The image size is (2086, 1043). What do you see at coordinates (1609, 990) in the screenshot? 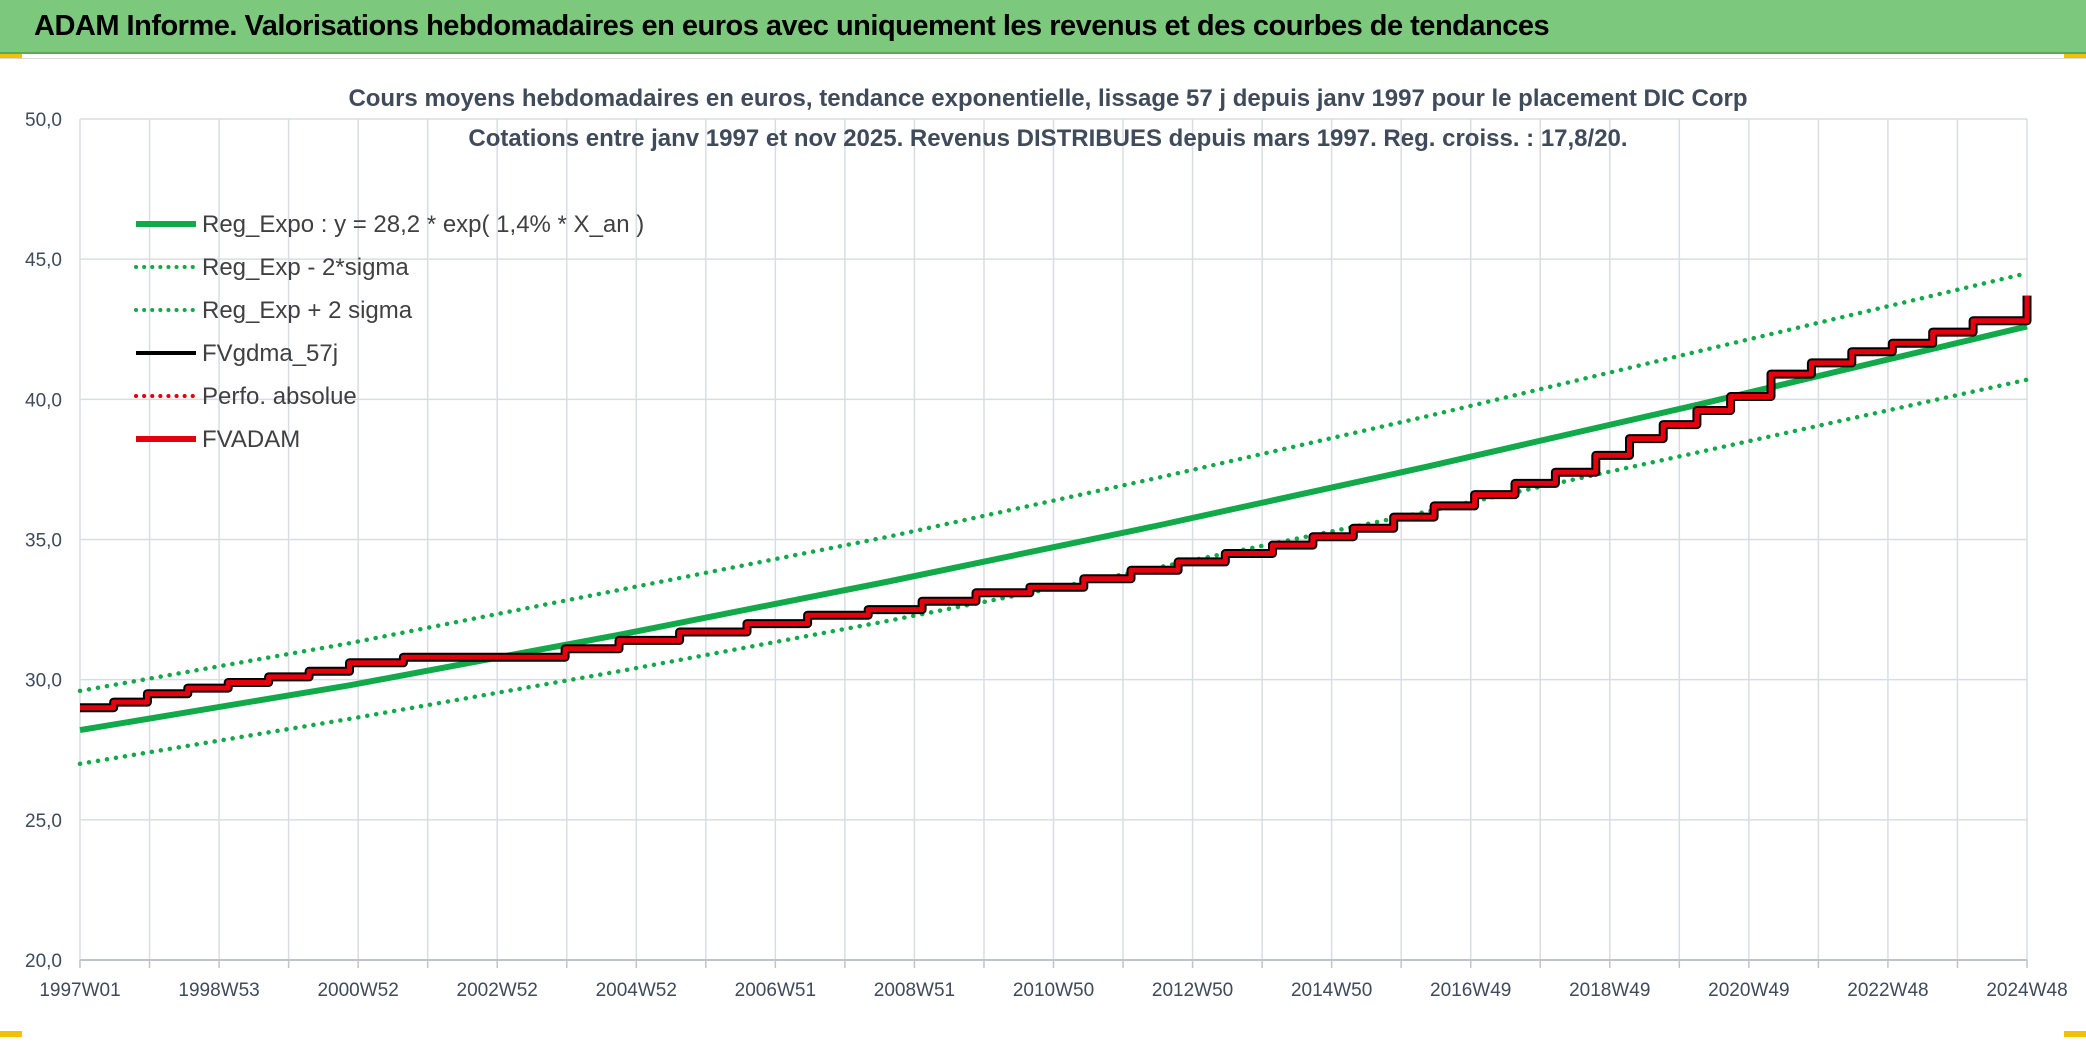
I see `x-tick-label: 2018W49` at bounding box center [1609, 990].